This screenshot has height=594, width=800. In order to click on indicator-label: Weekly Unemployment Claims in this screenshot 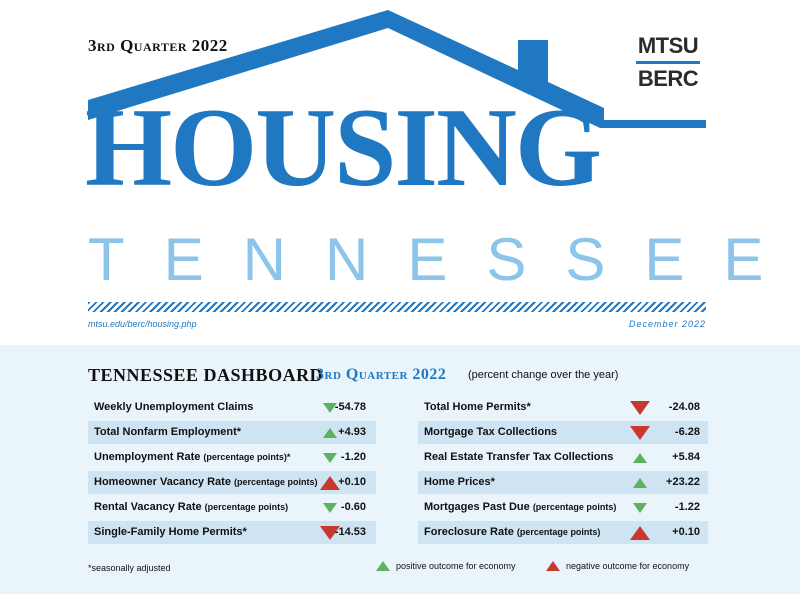, I will do `click(173, 407)`.